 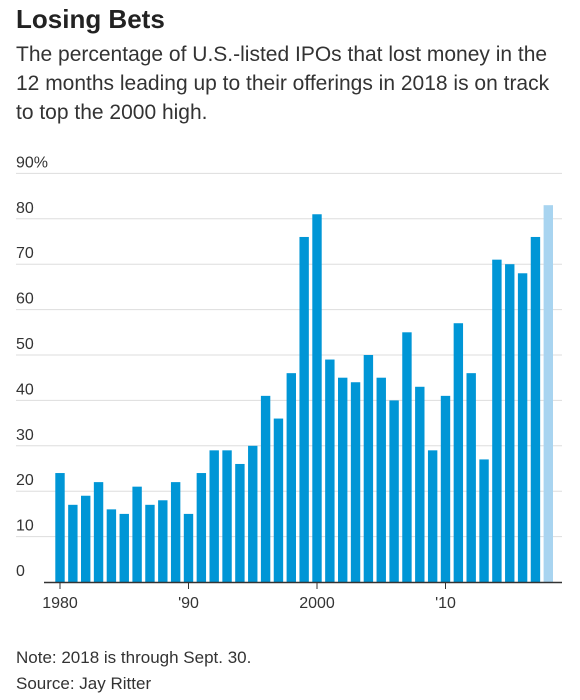 I want to click on y-tick-label: 70, so click(x=25, y=253).